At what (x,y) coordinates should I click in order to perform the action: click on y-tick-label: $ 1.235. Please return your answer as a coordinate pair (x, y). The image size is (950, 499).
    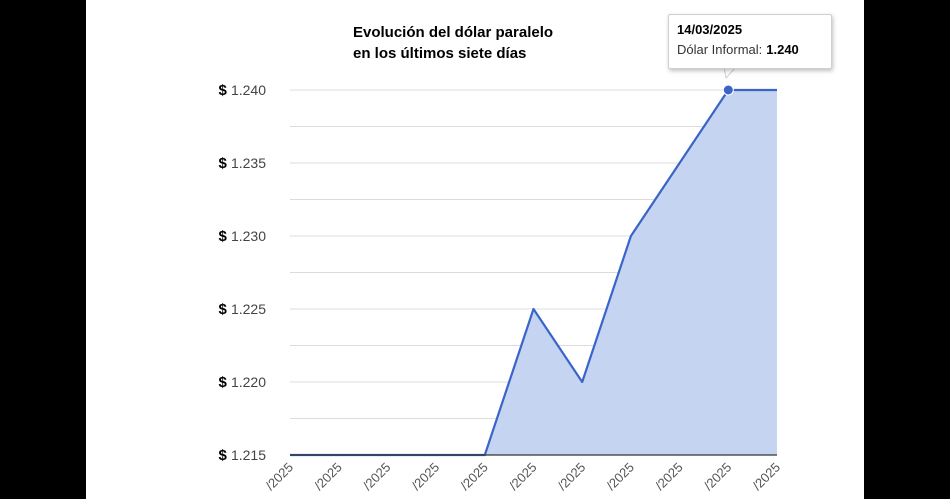
    Looking at the image, I should click on (242, 163).